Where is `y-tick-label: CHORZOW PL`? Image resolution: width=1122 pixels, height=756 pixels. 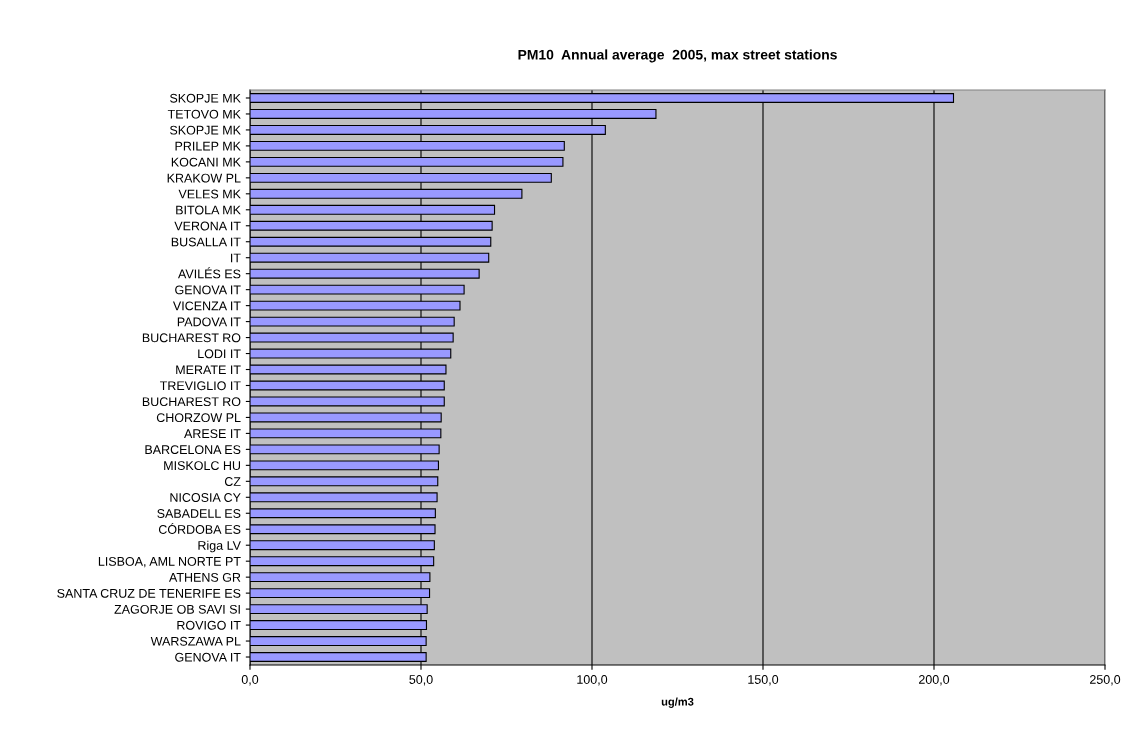
y-tick-label: CHORZOW PL is located at coordinates (198, 418).